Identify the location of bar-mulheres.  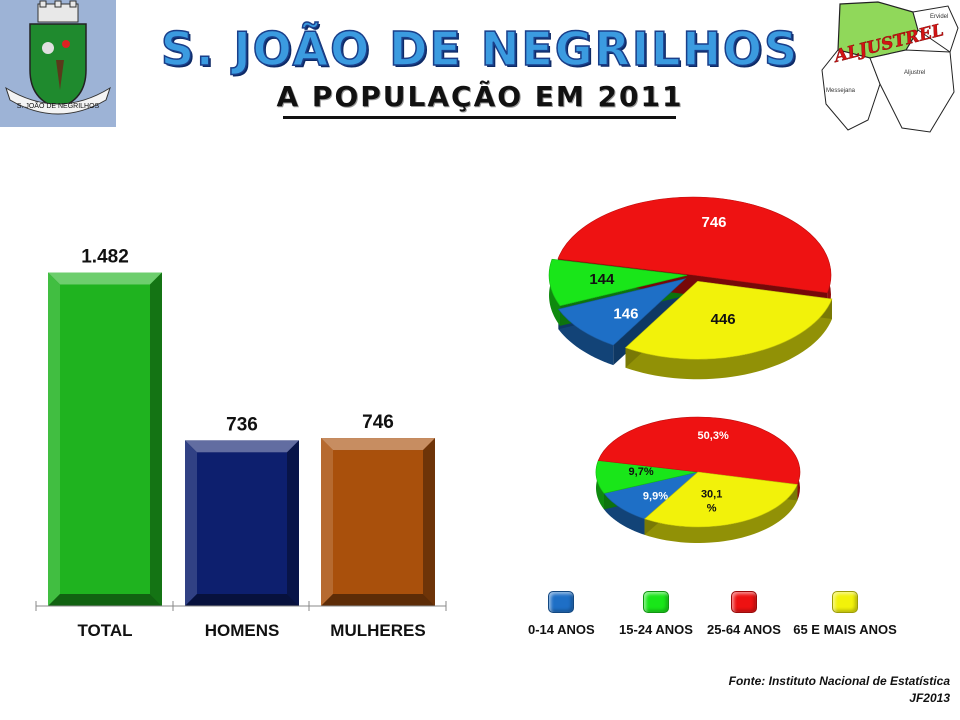
(378, 522).